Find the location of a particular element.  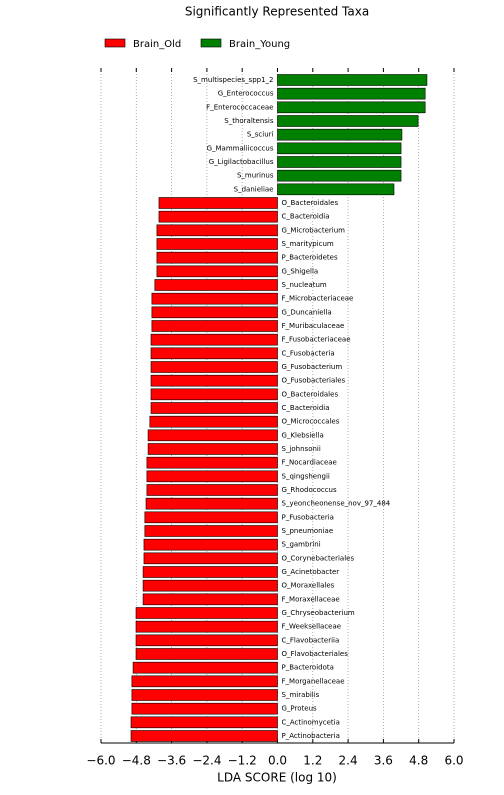

category-label: F_Moraxellaceae is located at coordinates (311, 599).